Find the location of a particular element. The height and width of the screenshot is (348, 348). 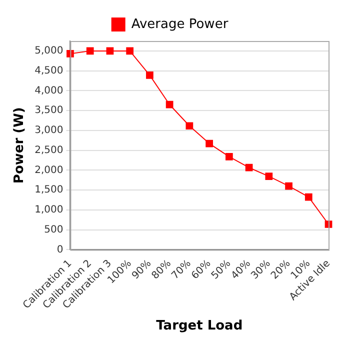

y-tick-label: 3,000 is located at coordinates (49, 130).